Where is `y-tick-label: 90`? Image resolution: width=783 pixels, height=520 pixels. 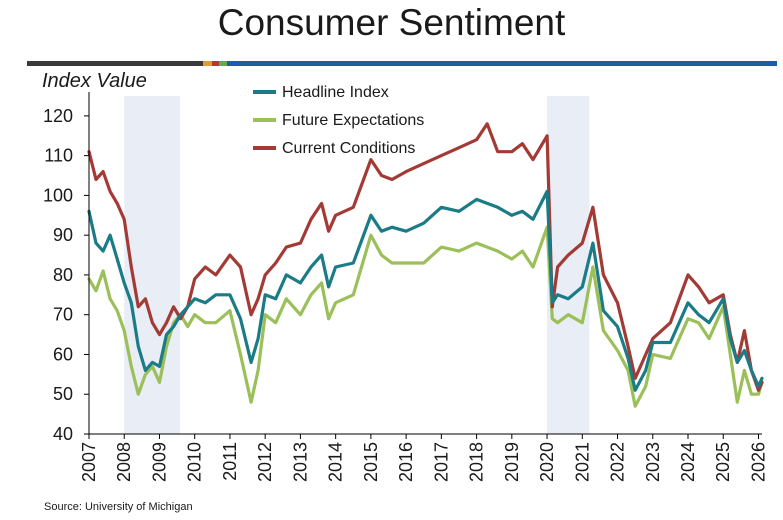
y-tick-label: 90 is located at coordinates (63, 235).